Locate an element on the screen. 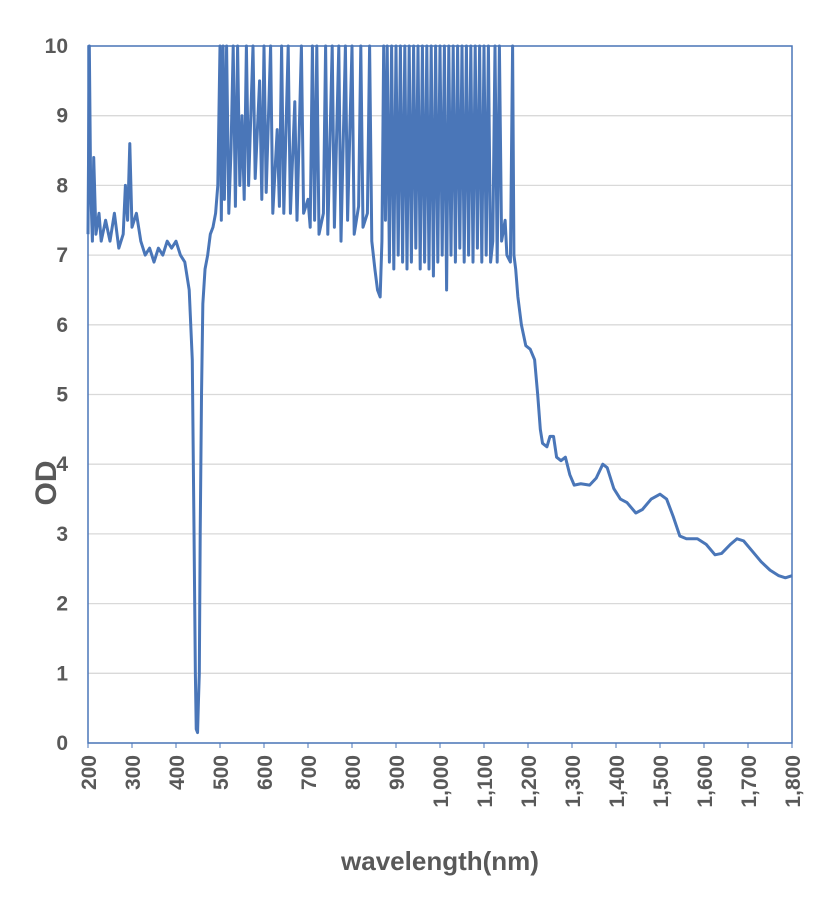 The image size is (840, 902). y-tick-label: 0 is located at coordinates (62, 743).